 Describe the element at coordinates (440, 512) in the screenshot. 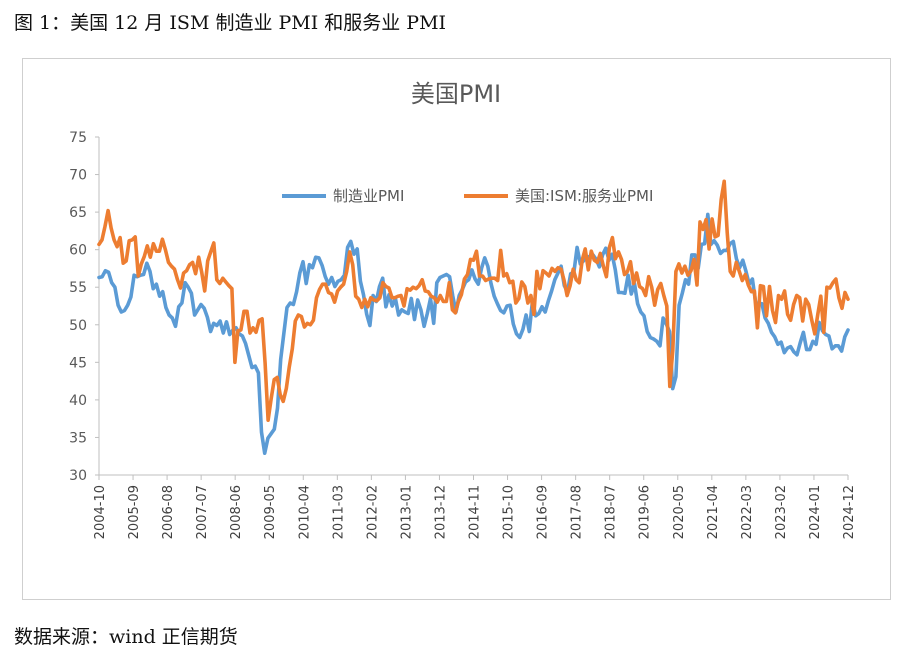

I see `x-tick-label: 2013-12` at that location.